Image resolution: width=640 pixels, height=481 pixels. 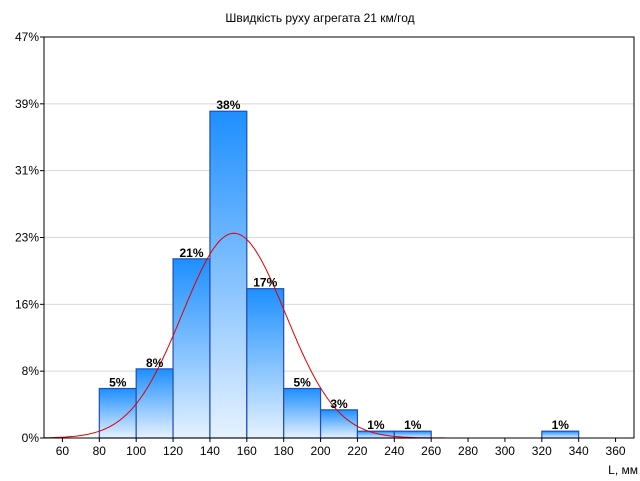 What do you see at coordinates (136, 451) in the screenshot?
I see `x-tick-label: 100` at bounding box center [136, 451].